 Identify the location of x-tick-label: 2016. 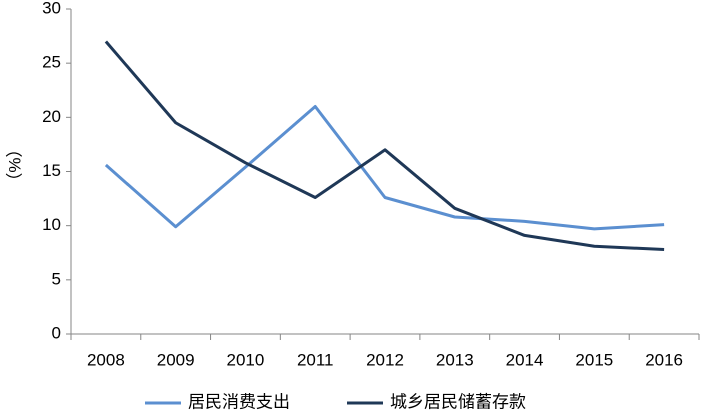
(664, 359).